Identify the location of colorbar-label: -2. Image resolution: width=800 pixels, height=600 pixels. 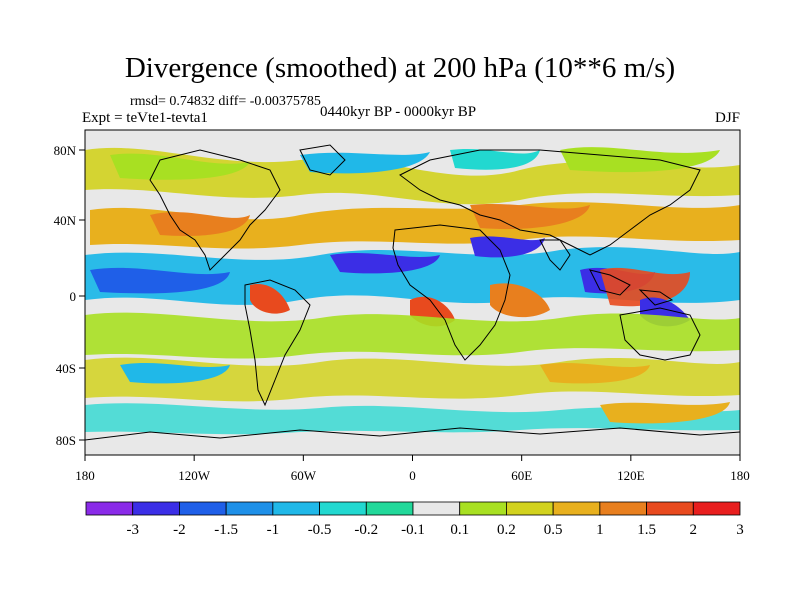
(179, 530).